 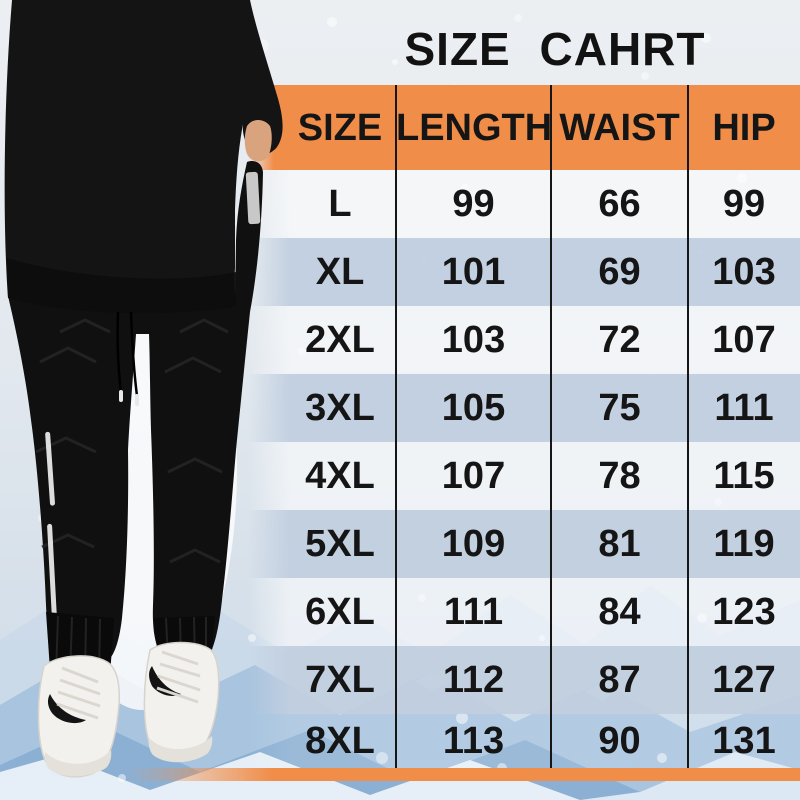 What do you see at coordinates (524, 680) in the screenshot?
I see `size-chart-row-7xl: 7XL 112 87 127` at bounding box center [524, 680].